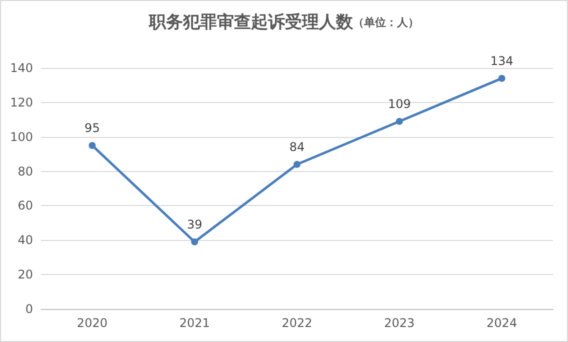 This screenshot has height=342, width=568. What do you see at coordinates (92, 127) in the screenshot?
I see `data-label: 95` at bounding box center [92, 127].